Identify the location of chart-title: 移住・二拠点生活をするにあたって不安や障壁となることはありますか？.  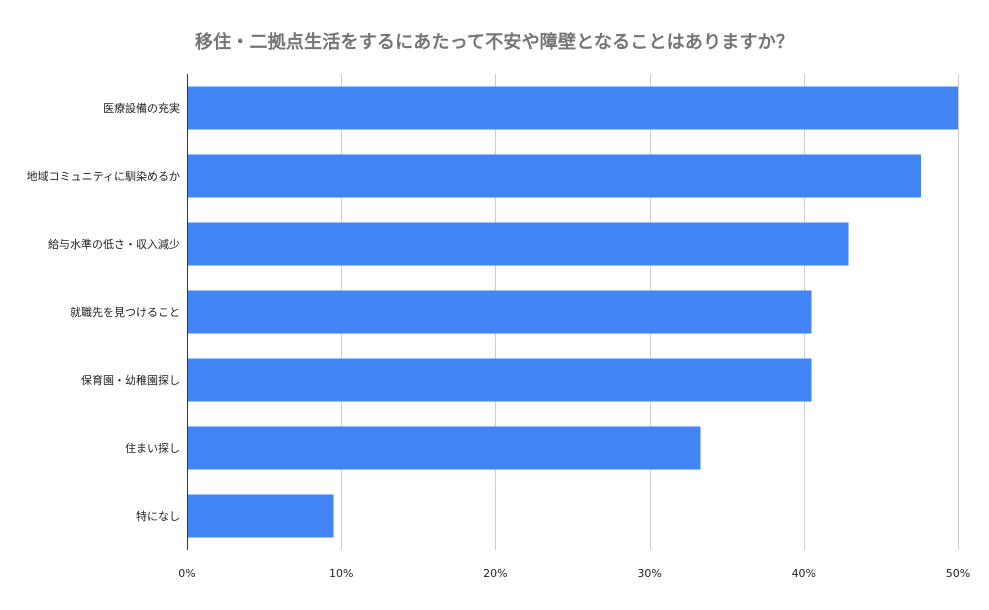
(494, 42).